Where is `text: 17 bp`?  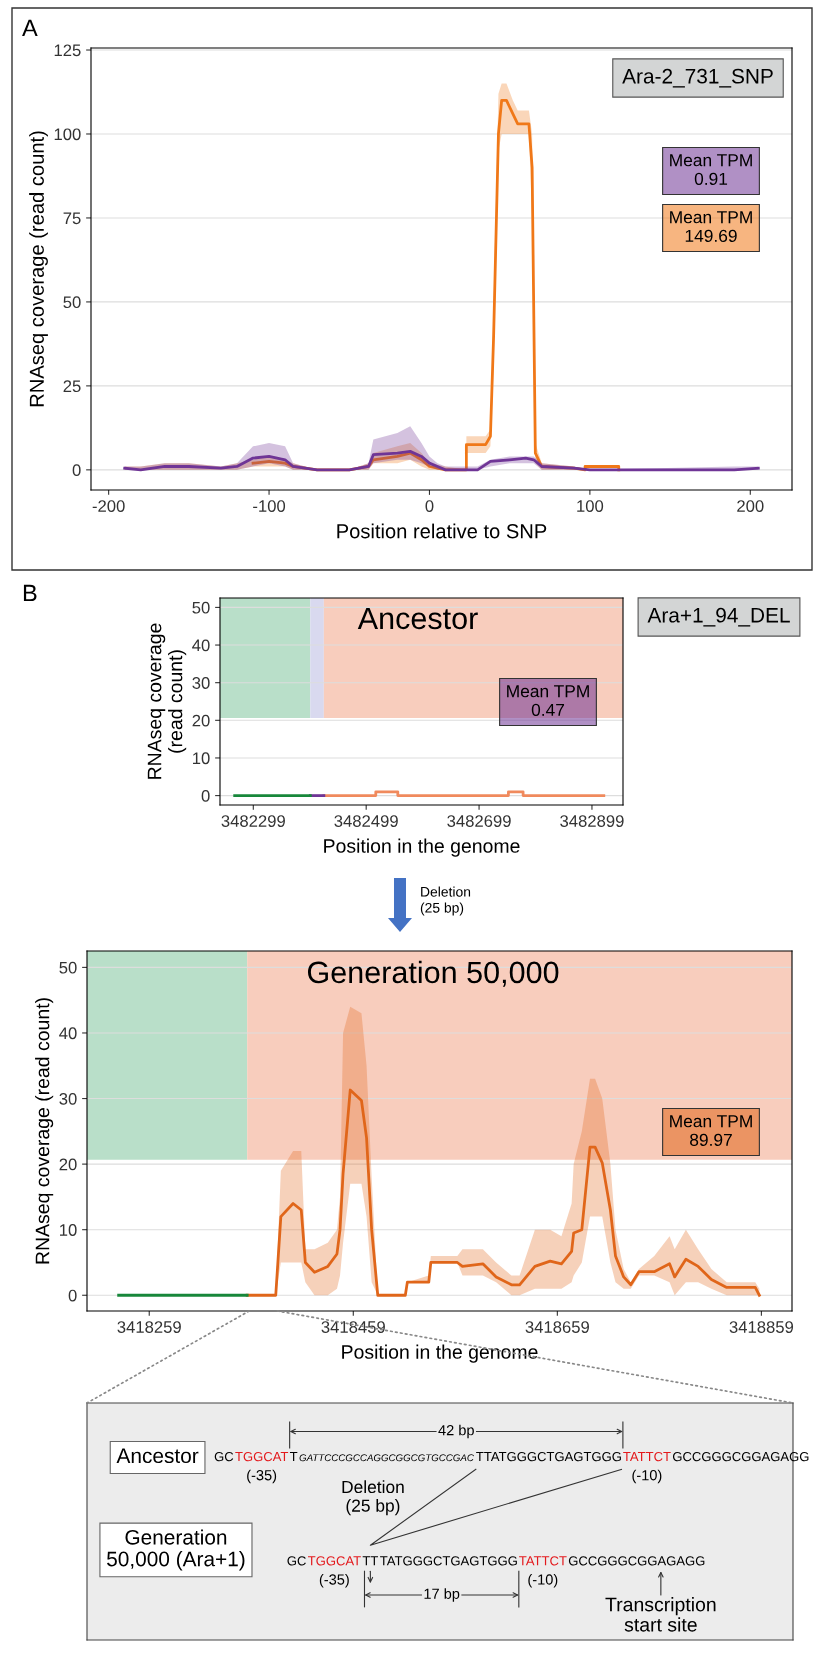
text: 17 bp is located at coordinates (442, 1595).